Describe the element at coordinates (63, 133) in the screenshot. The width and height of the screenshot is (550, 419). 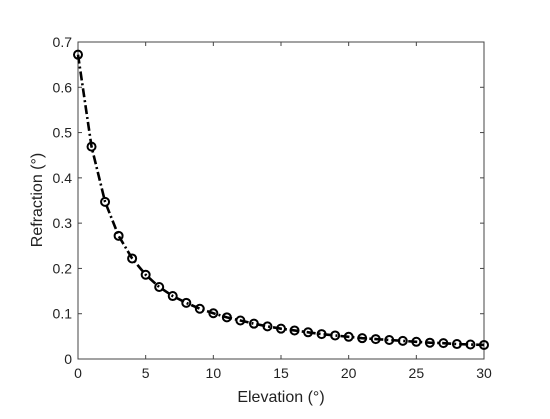
I see `y-tick-label: 0.5` at that location.